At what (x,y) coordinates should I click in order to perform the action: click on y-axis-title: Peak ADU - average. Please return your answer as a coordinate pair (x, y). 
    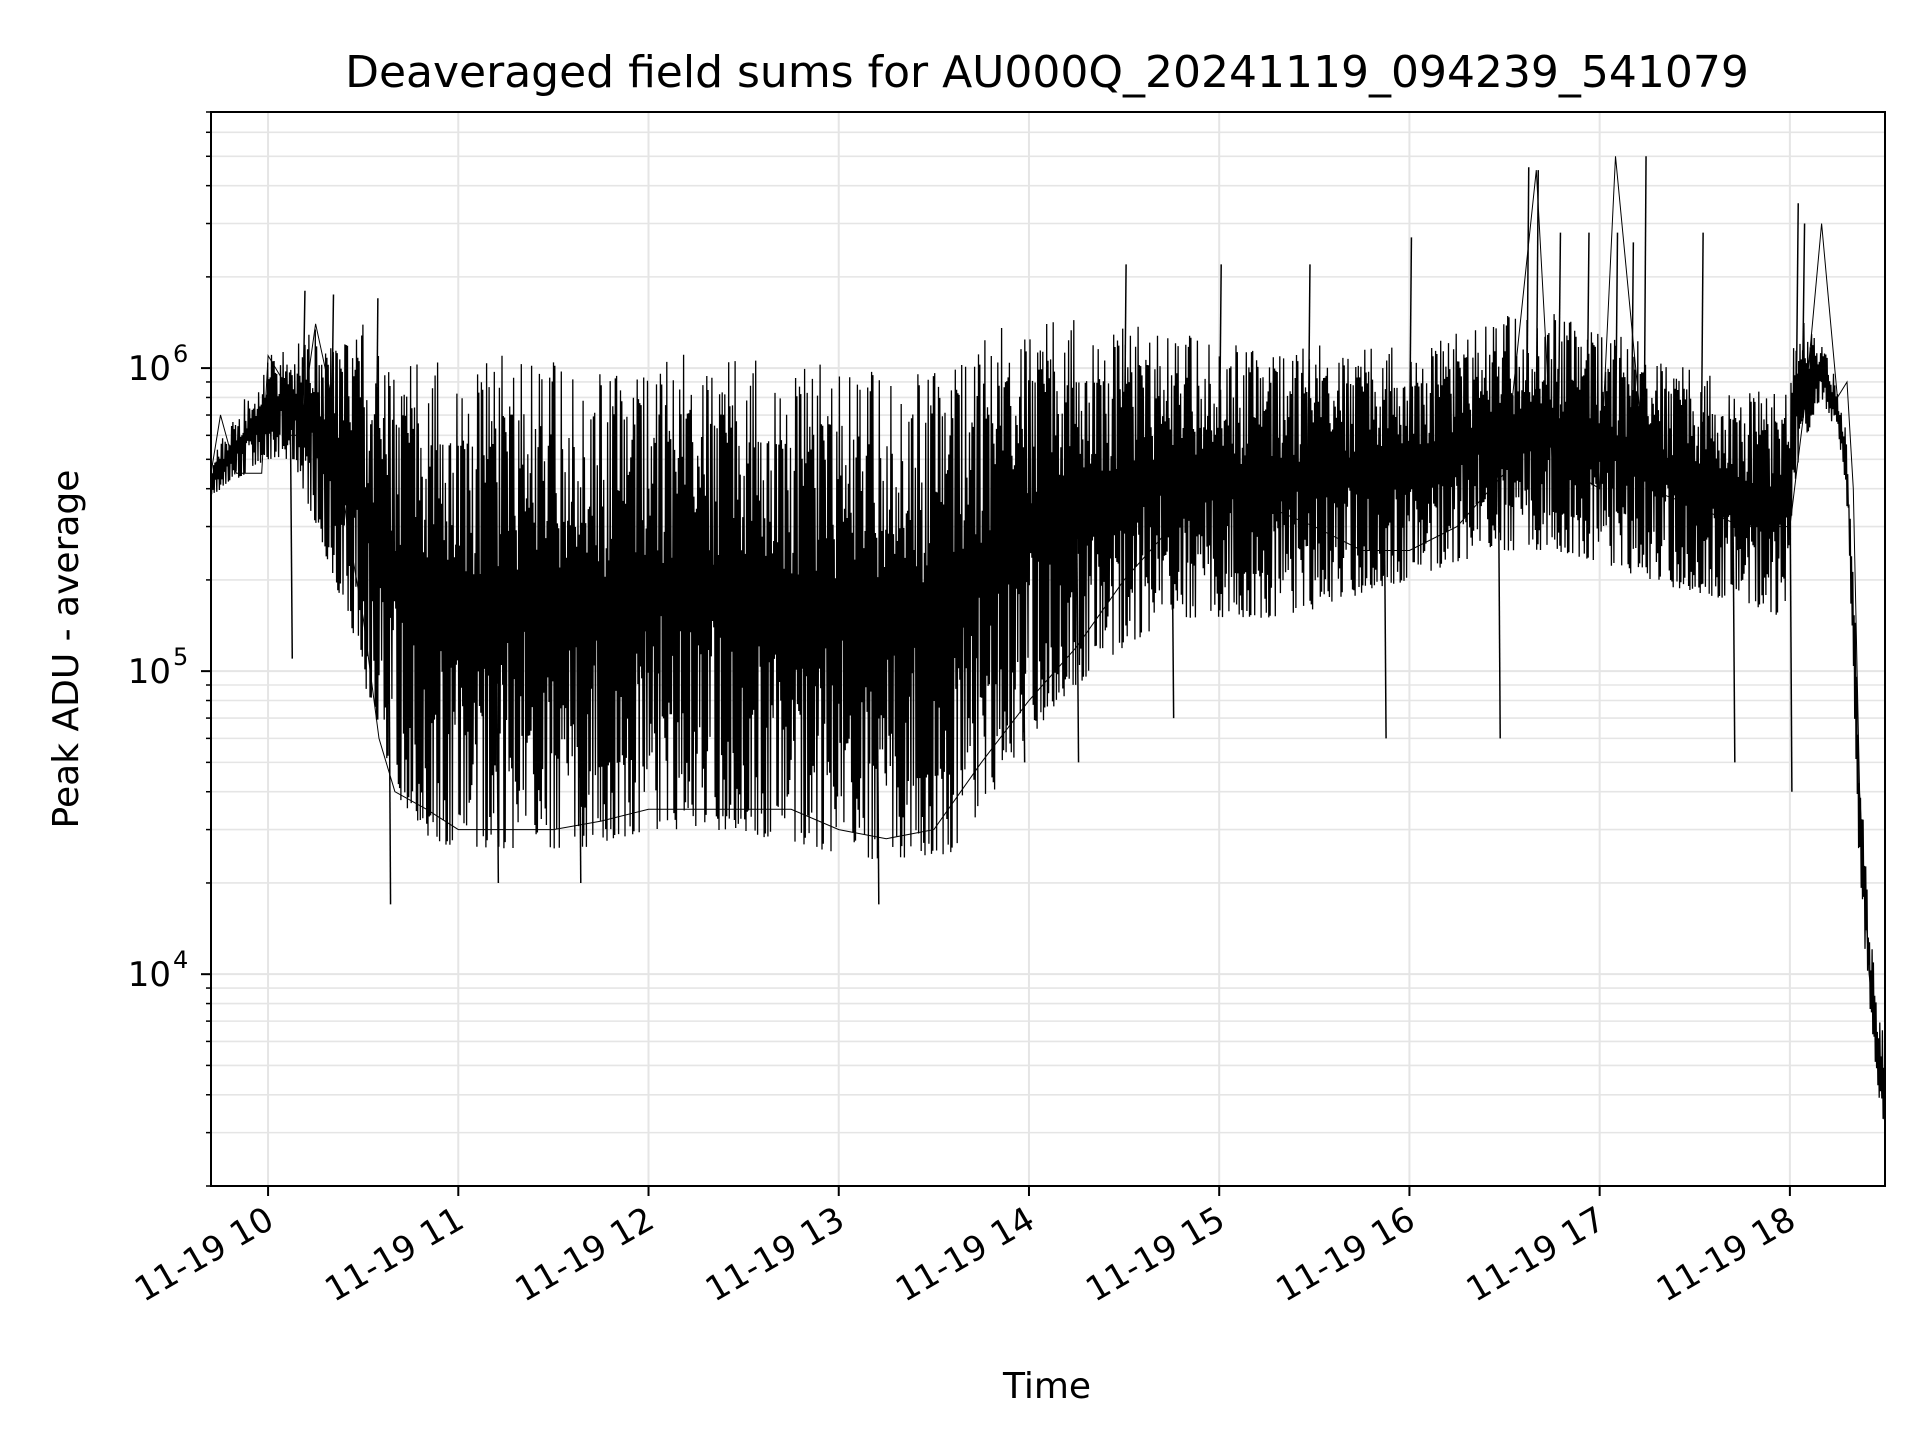
    Looking at the image, I should click on (66, 649).